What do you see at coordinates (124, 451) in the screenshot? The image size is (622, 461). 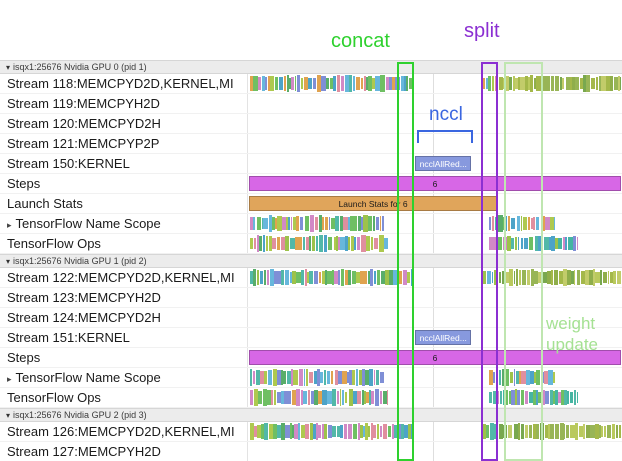 I see `track-label: Stream 127:MEMCPYH2D` at bounding box center [124, 451].